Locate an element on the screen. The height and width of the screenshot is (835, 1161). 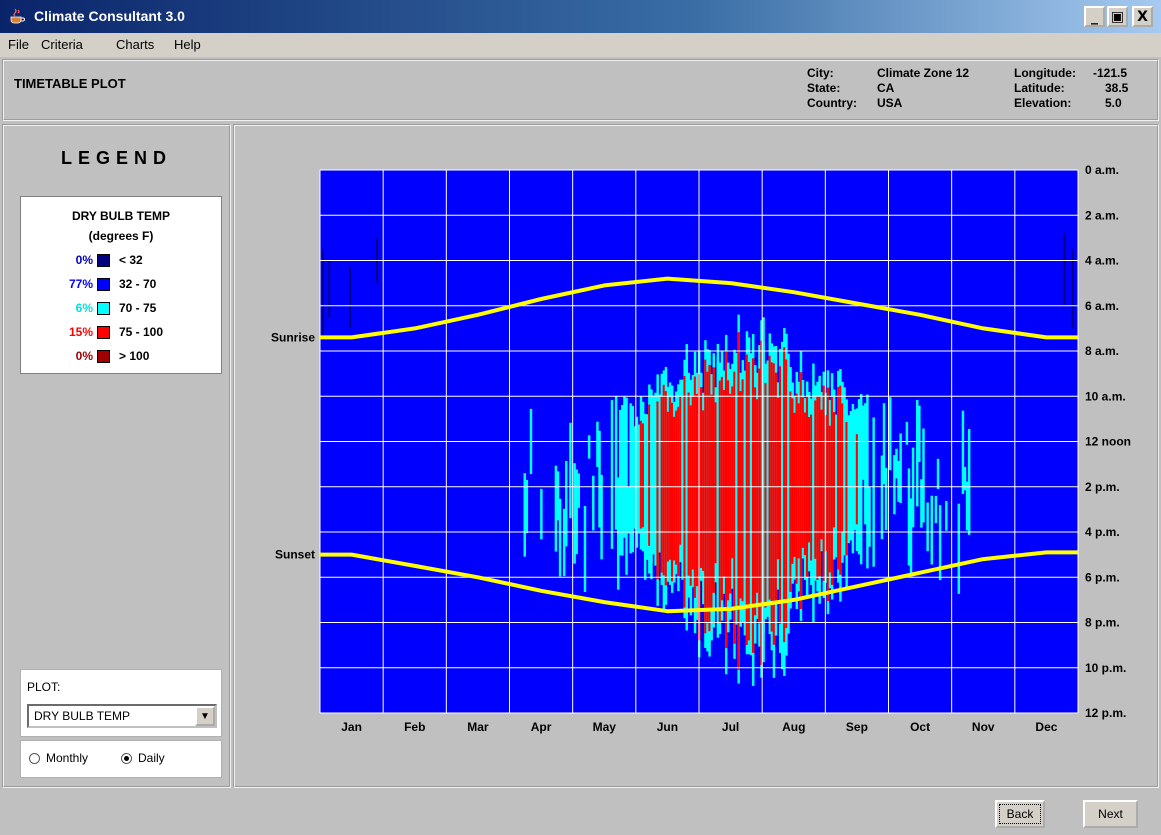
legend-range: 32 - 70 is located at coordinates (138, 284).